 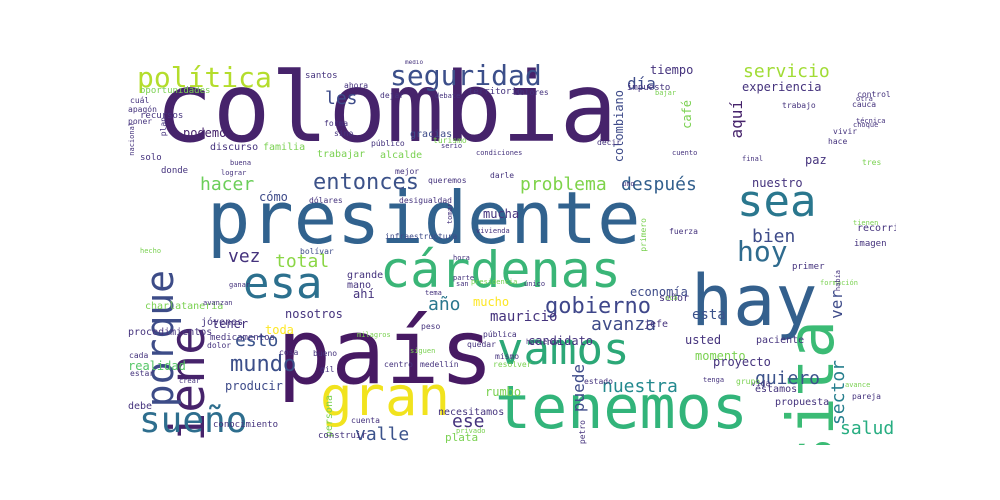 What do you see at coordinates (407, 171) in the screenshot?
I see `word-131: mejor` at bounding box center [407, 171].